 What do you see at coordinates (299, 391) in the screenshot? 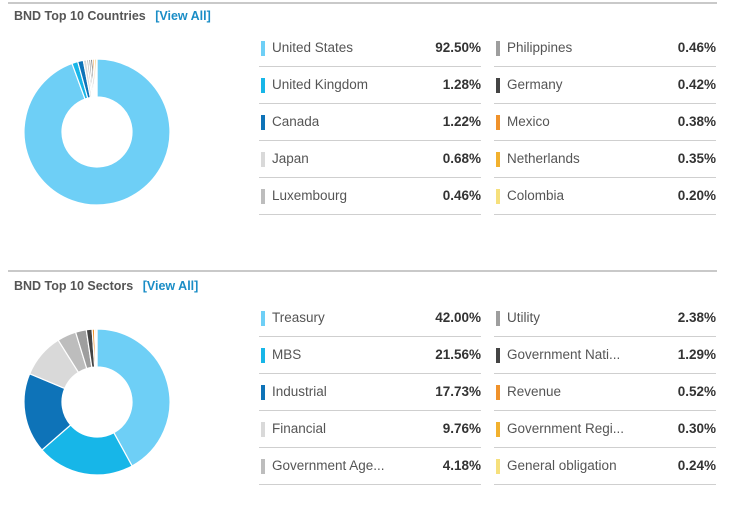
I see `row-label: Industrial` at bounding box center [299, 391].